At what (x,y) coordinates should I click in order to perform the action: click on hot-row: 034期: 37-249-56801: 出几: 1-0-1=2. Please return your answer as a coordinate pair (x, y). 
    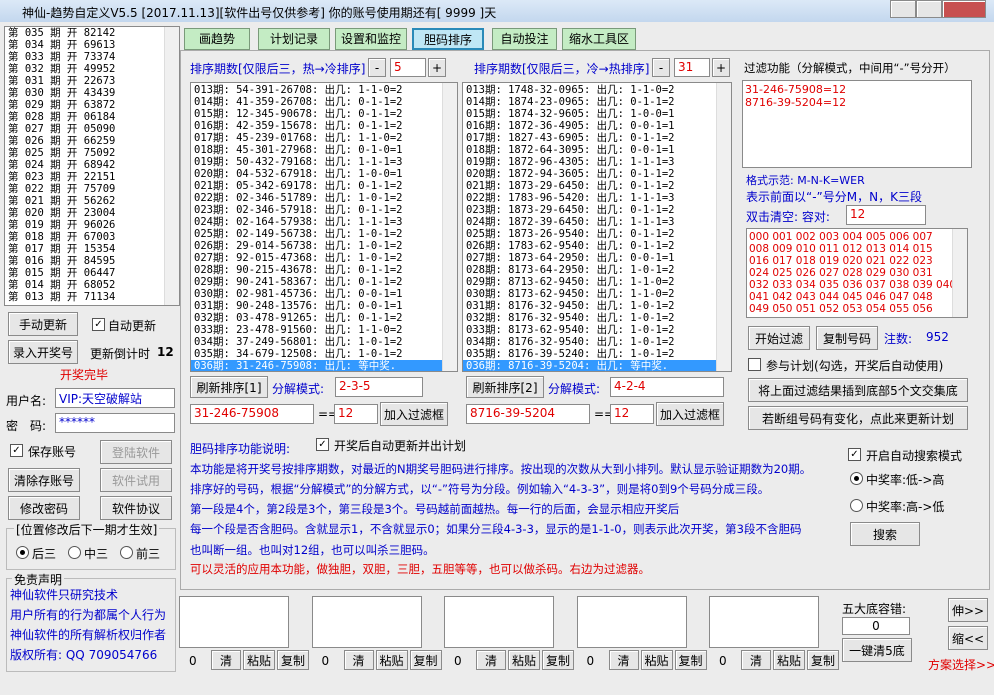
    Looking at the image, I should click on (298, 342).